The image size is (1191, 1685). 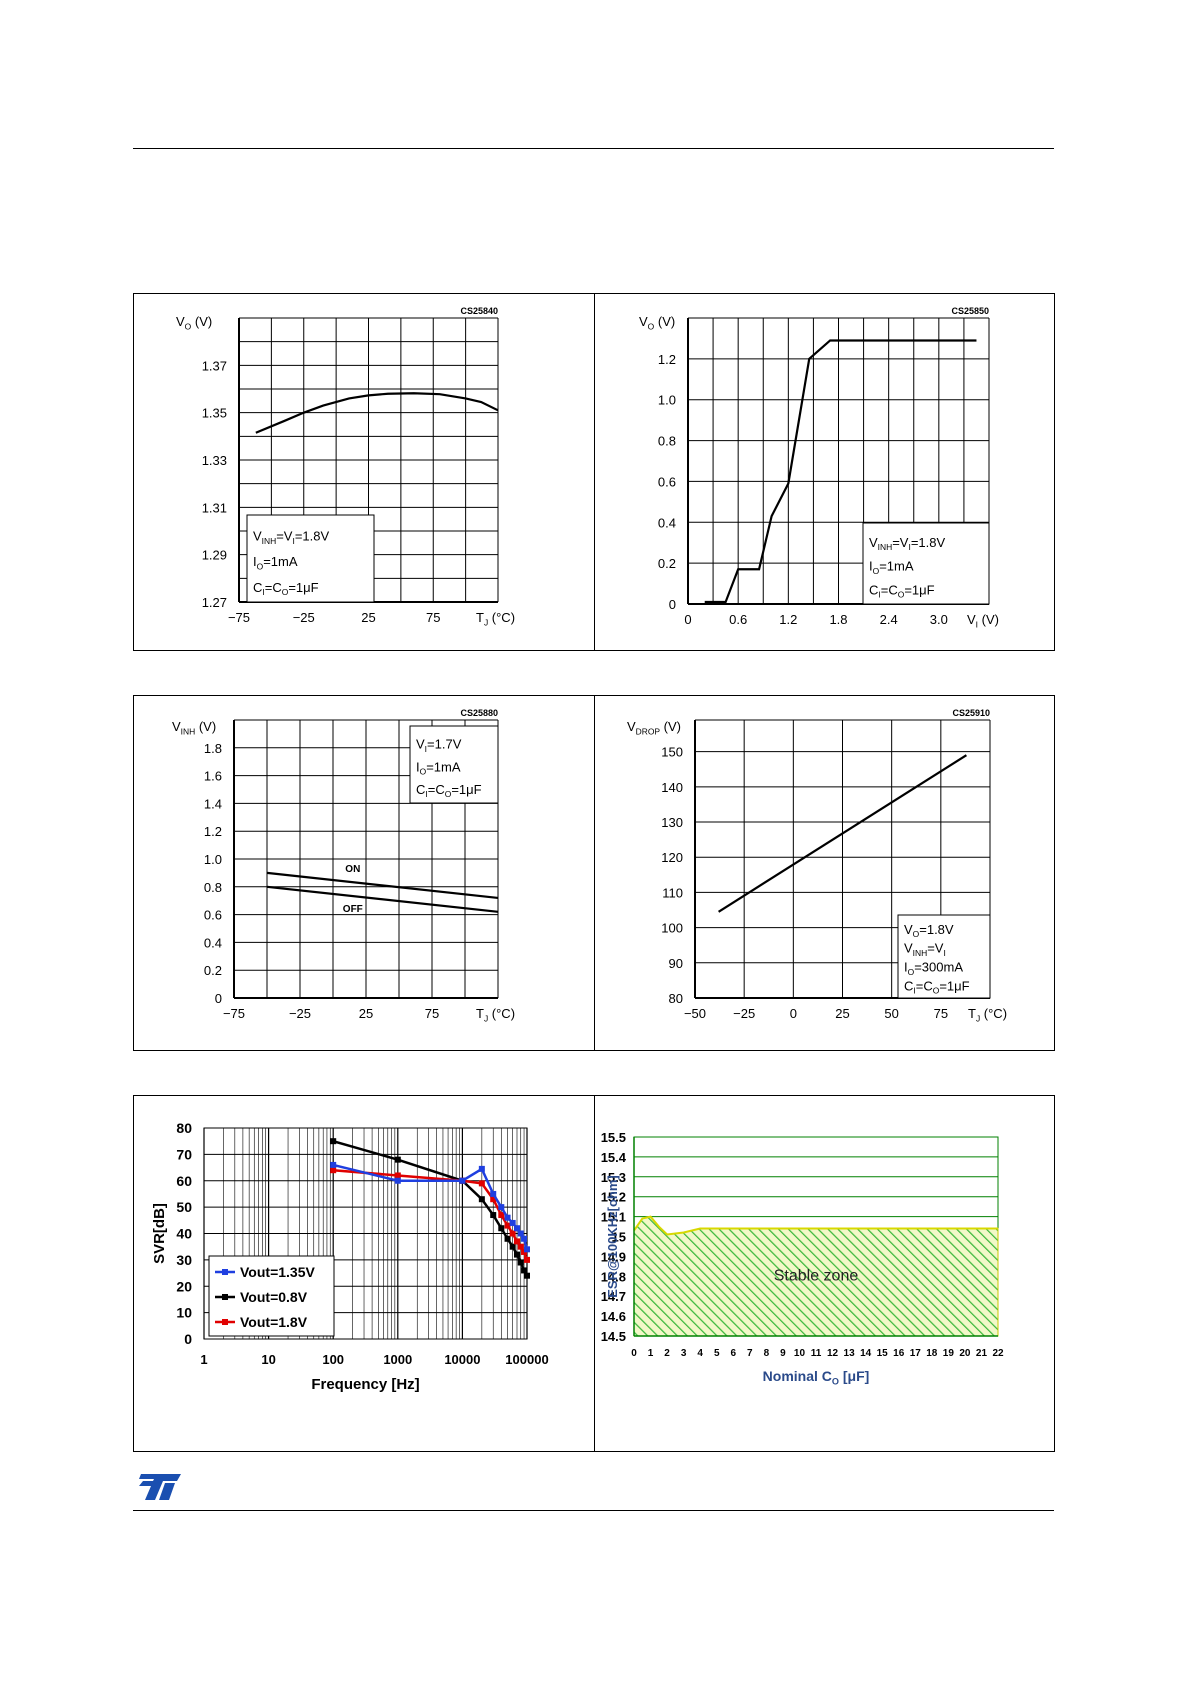 I want to click on x-tick-label: 3, so click(x=684, y=1353).